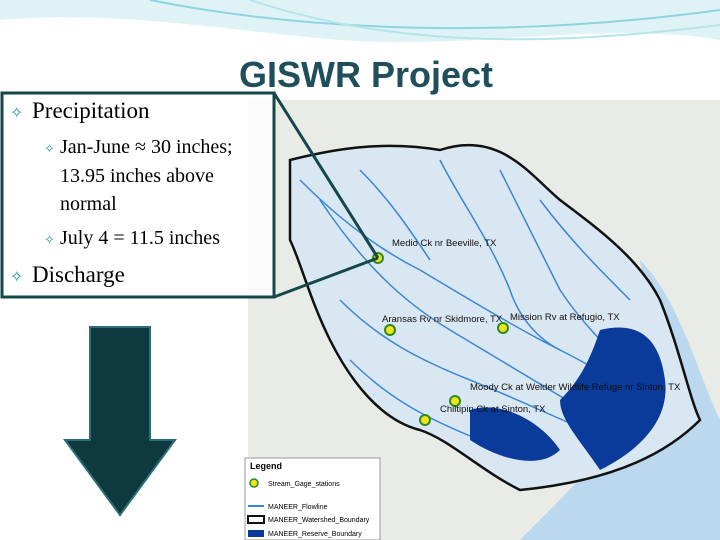 This screenshot has width=720, height=540. What do you see at coordinates (444, 243) in the screenshot?
I see `station-label: Medio Ck nr Beeville, TX` at bounding box center [444, 243].